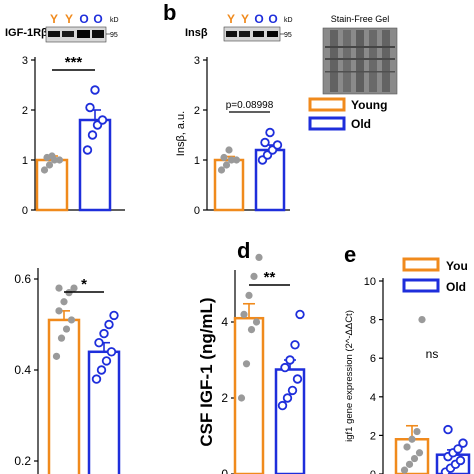  I want to click on blot-b-label: Insβ, so click(196, 33).